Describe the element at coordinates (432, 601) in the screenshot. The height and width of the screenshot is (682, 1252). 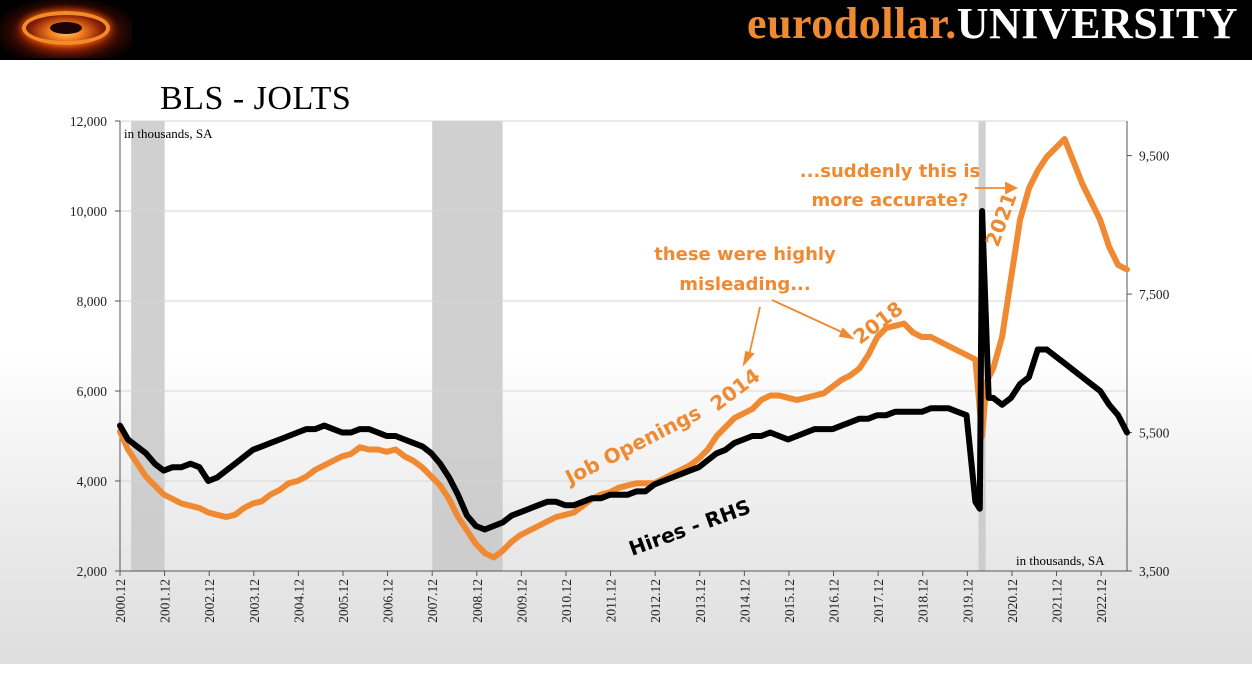
I see `x-label-7: 2007.12` at that location.